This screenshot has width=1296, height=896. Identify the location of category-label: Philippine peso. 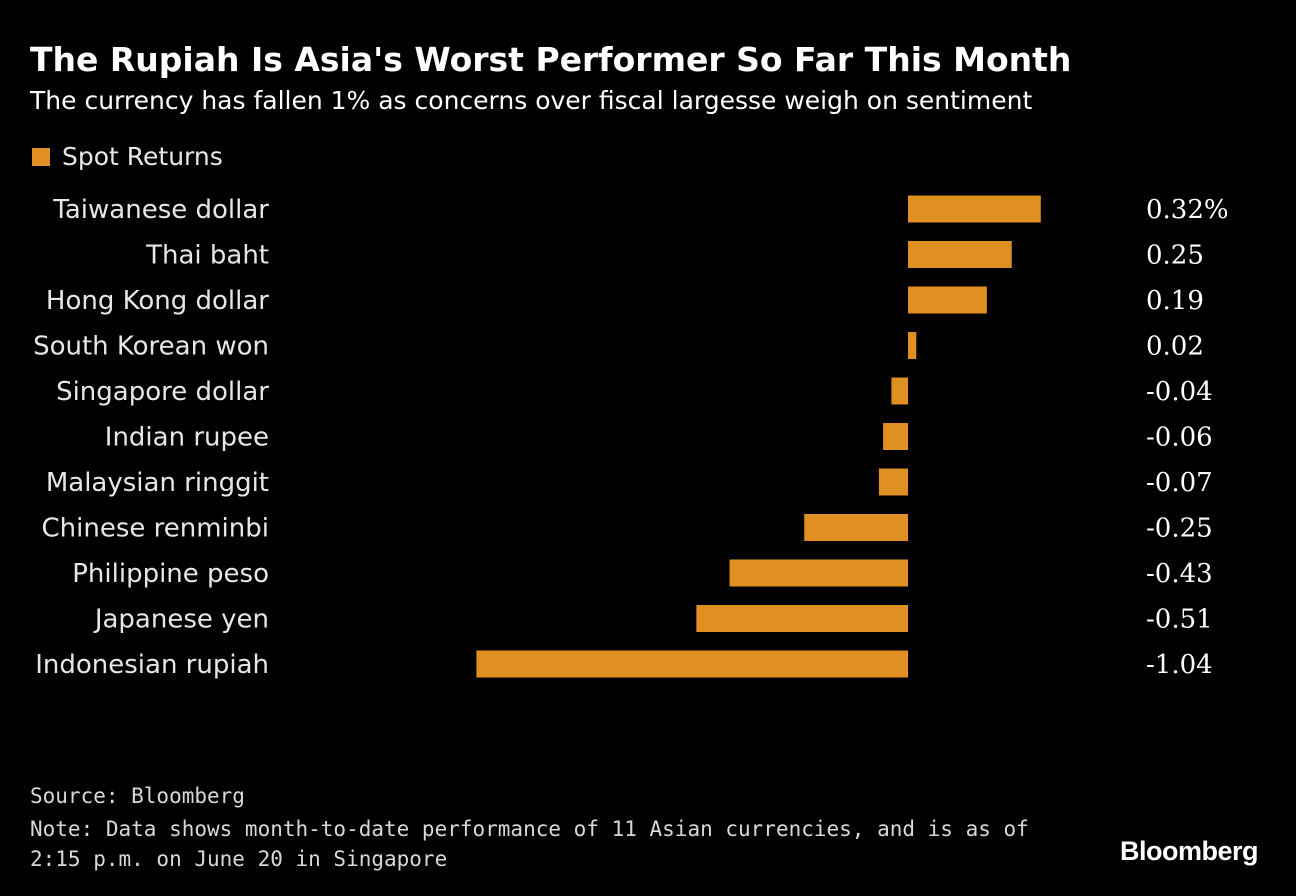
(170, 574).